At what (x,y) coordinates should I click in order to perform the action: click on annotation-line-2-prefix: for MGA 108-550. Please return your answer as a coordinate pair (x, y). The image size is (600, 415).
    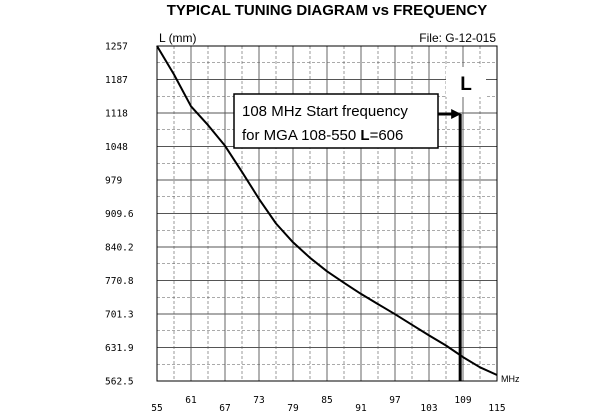
    Looking at the image, I should click on (301, 135).